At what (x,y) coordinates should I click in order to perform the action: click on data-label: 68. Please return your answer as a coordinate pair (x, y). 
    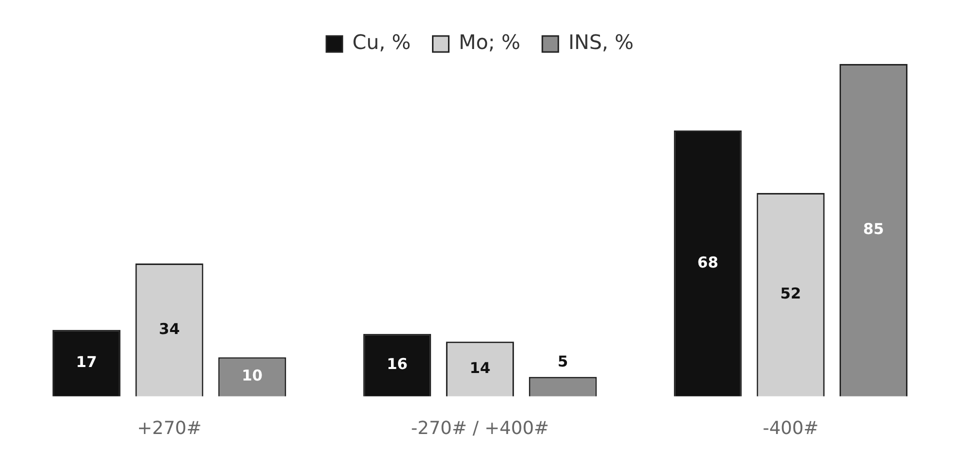
    Looking at the image, I should click on (707, 262).